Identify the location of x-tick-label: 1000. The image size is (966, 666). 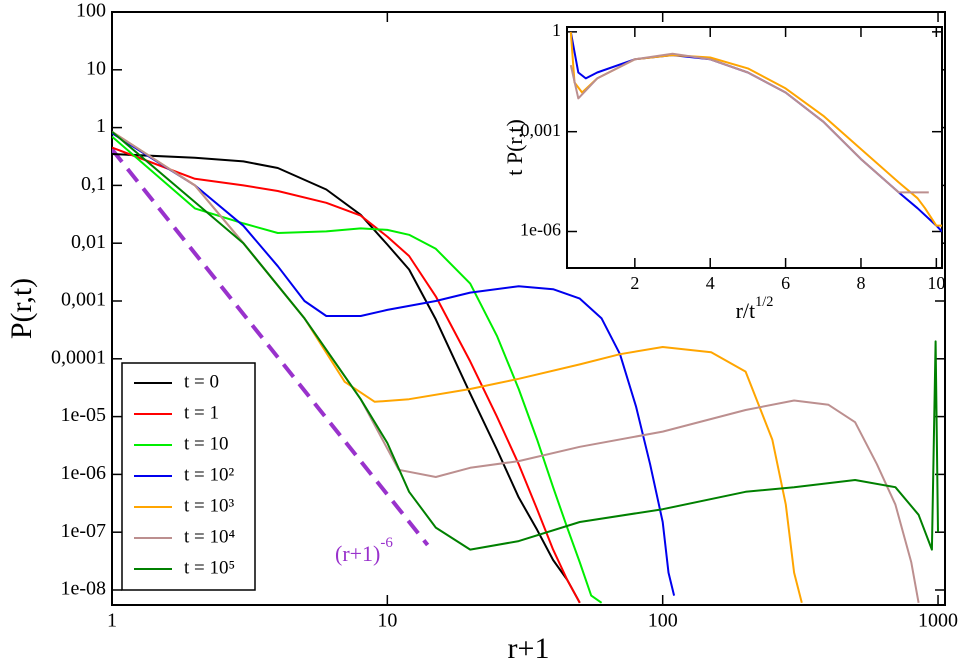
(938, 621).